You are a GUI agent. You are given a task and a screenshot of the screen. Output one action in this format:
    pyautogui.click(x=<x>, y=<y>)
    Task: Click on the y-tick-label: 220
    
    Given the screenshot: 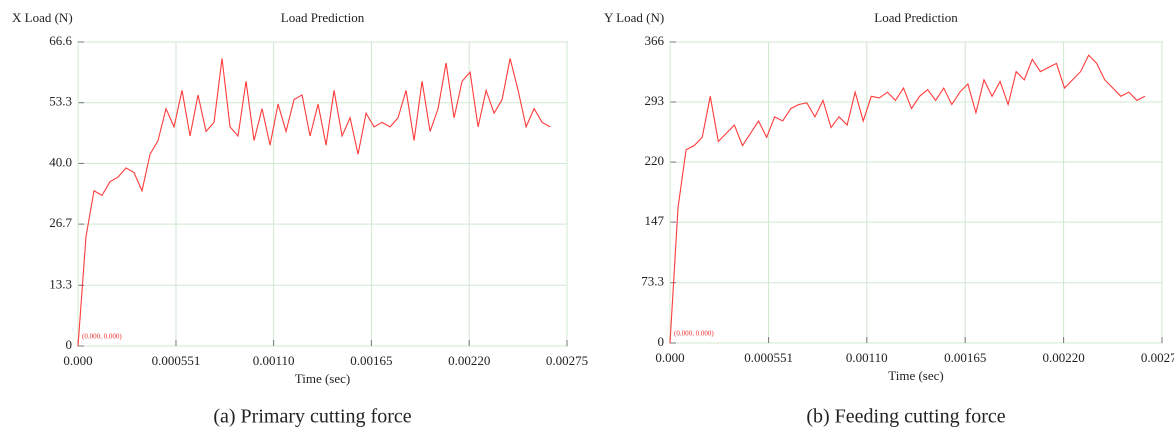 What is the action you would take?
    pyautogui.click(x=655, y=160)
    